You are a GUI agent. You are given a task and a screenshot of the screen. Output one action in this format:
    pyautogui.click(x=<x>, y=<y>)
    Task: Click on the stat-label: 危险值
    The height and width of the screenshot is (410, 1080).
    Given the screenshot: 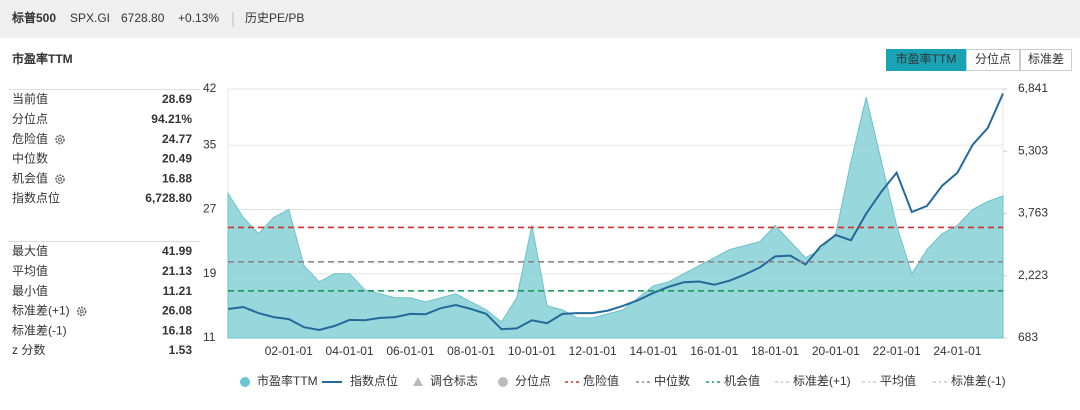 What is the action you would take?
    pyautogui.click(x=30, y=138)
    